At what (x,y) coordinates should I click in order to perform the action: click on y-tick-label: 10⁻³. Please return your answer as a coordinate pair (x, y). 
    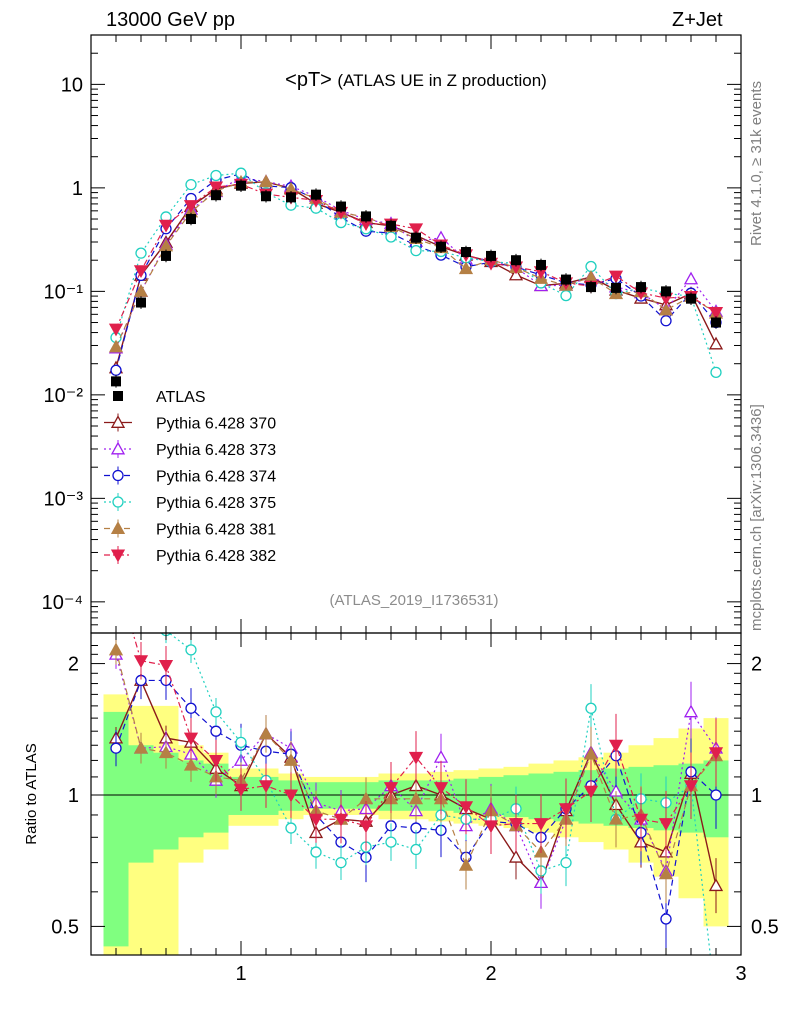
    Looking at the image, I should click on (64, 499).